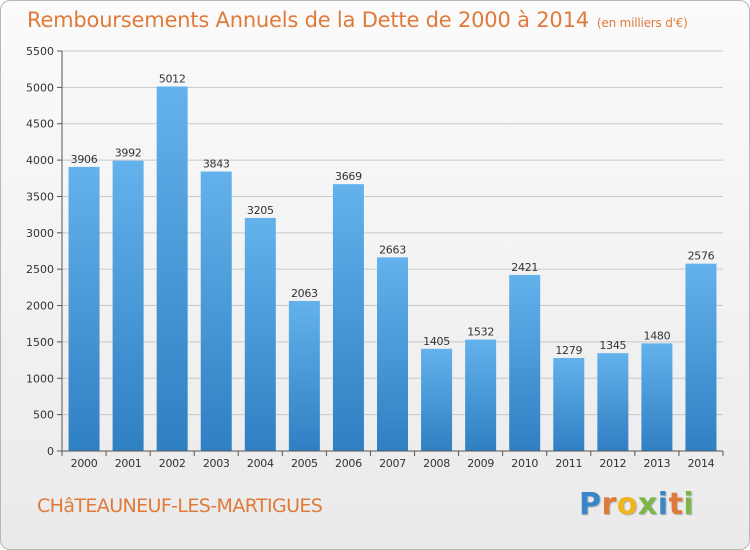 The width and height of the screenshot is (750, 550). I want to click on bar-value-label: 1480, so click(657, 335).